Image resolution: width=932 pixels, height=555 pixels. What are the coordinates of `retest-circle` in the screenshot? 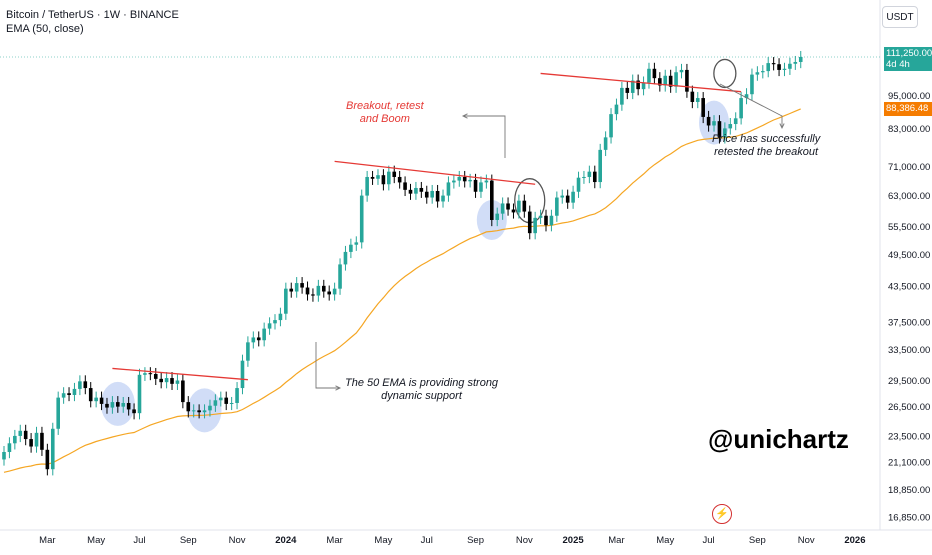 It's located at (725, 73).